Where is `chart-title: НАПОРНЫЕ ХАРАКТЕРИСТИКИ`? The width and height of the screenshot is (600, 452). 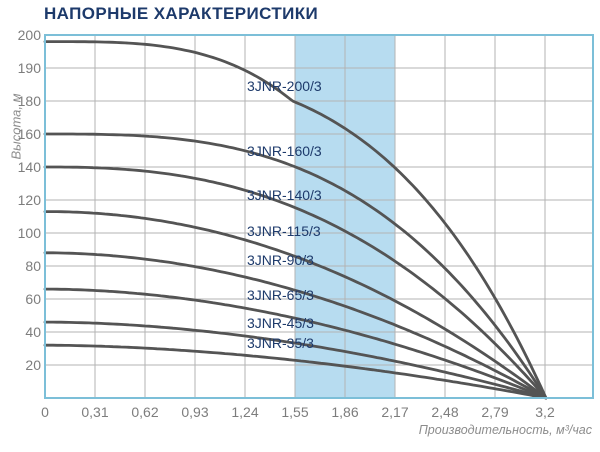 chart-title: НАПОРНЫЕ ХАРАКТЕРИСТИКИ is located at coordinates (181, 13).